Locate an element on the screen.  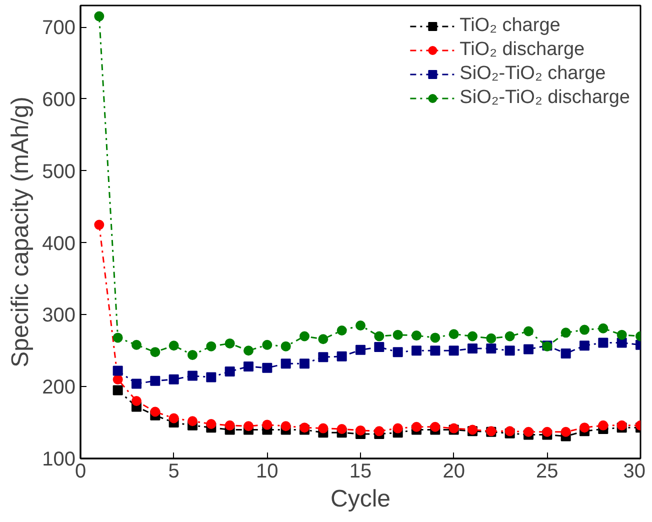
x-tick-label: 30 is located at coordinates (634, 471).